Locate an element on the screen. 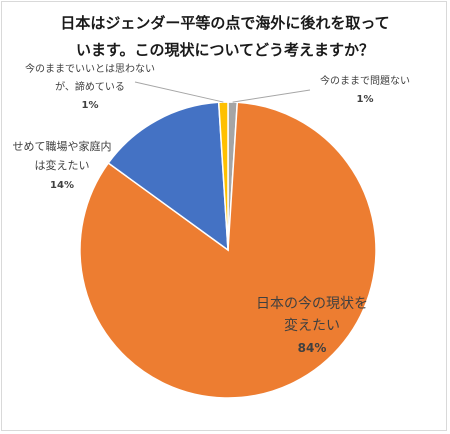  label-no-problem: 今のままで問題ない 1% is located at coordinates (365, 89).